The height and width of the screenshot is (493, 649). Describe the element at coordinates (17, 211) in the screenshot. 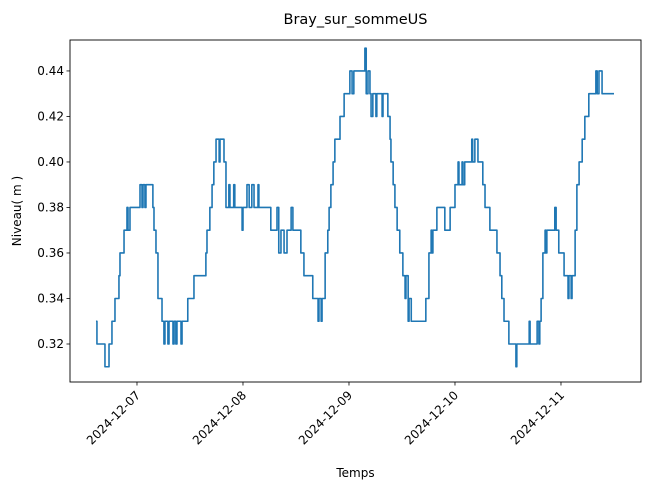

I see `y-axis-label: Niveau( m )` at that location.